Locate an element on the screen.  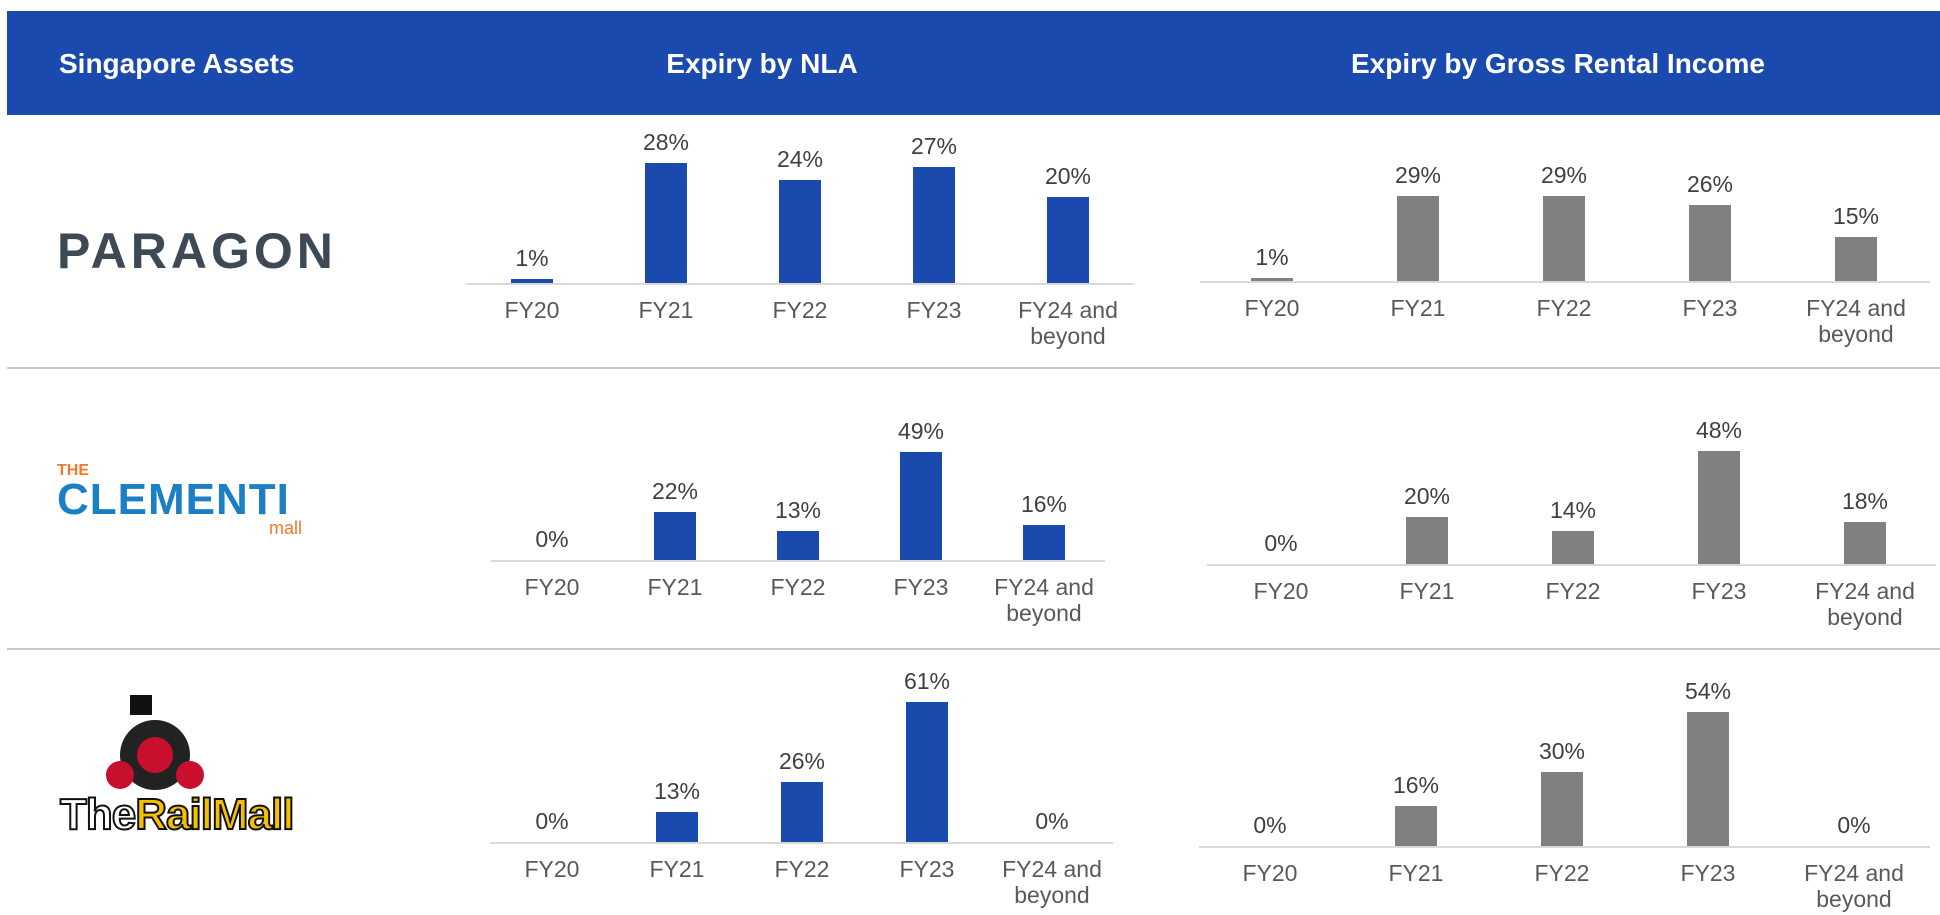
logo-post: mall is located at coordinates (285, 528).